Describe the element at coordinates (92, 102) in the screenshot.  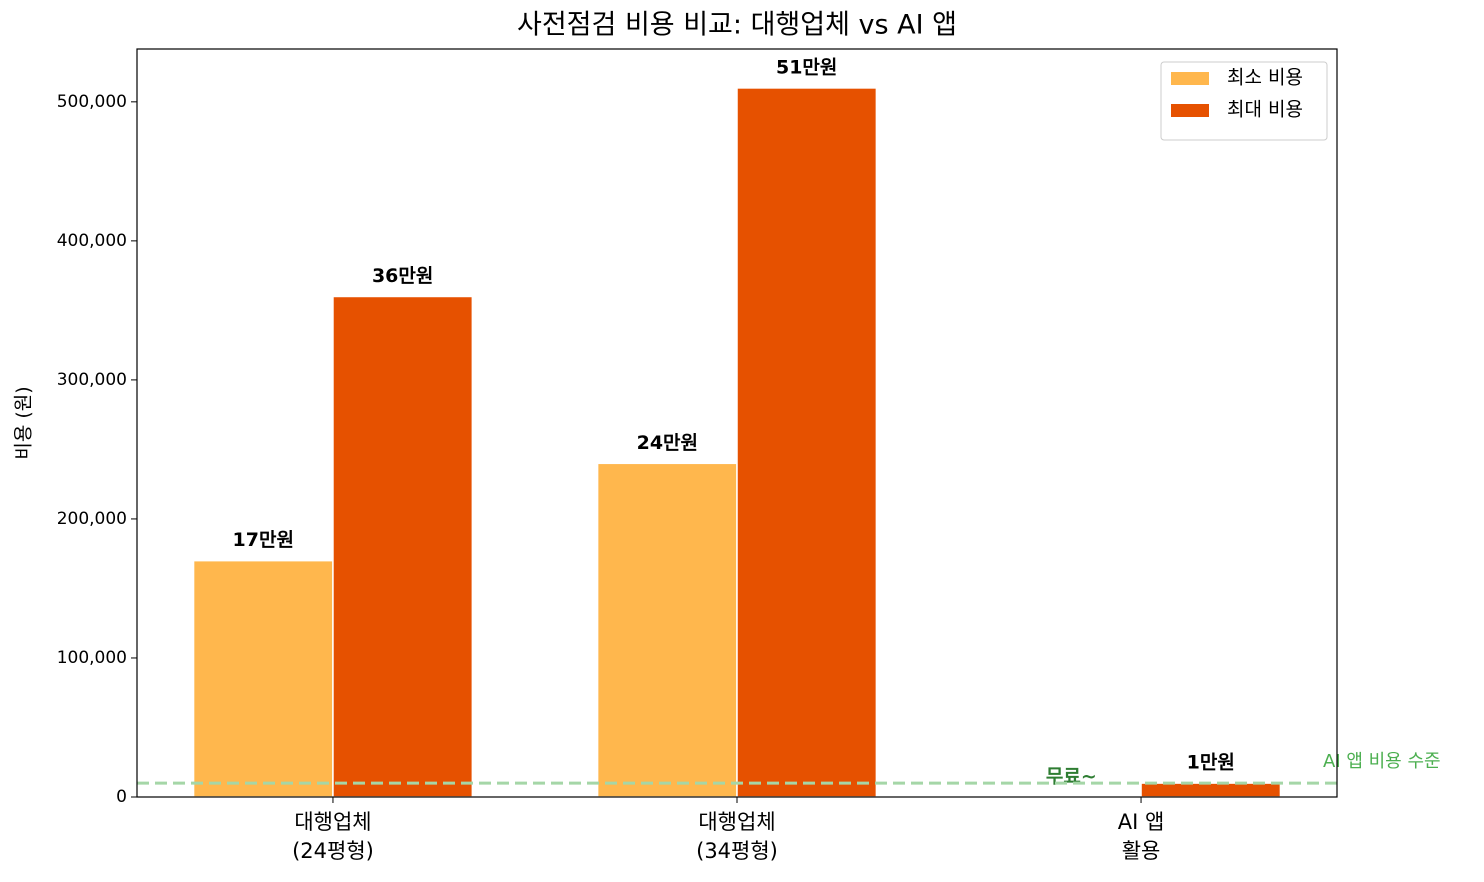
I see `y-tick-label: 500,000` at that location.